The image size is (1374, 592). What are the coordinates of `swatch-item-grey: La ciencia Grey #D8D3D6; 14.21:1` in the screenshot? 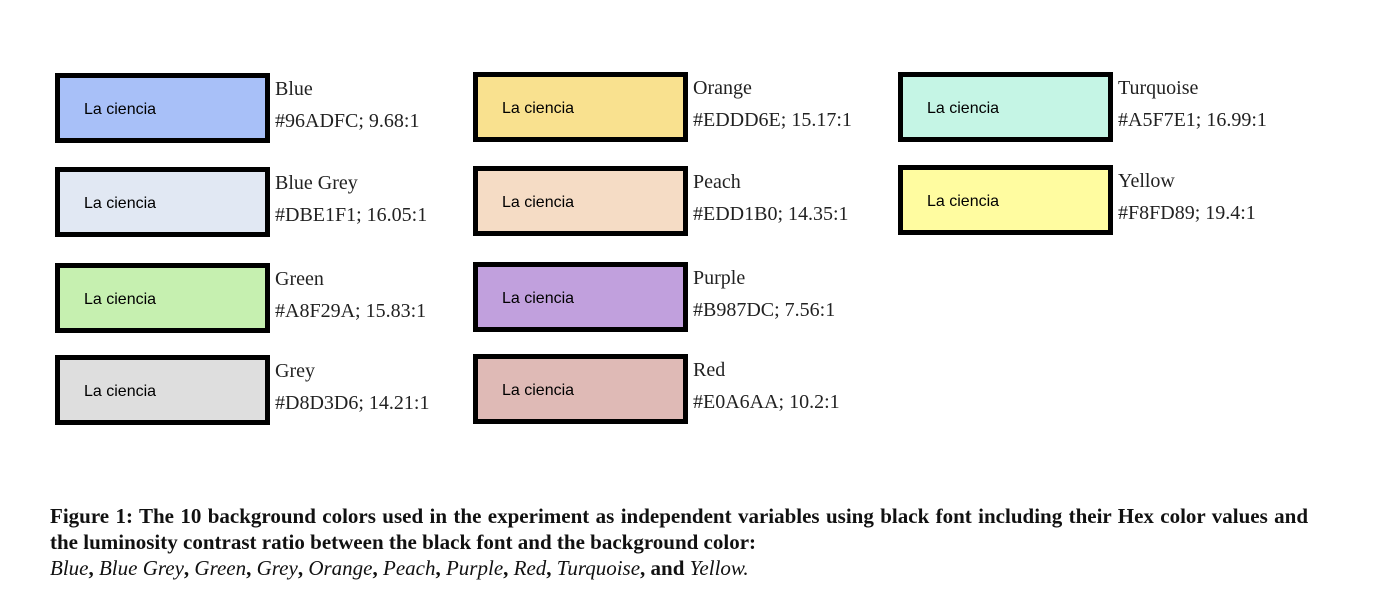 It's located at (265, 391).